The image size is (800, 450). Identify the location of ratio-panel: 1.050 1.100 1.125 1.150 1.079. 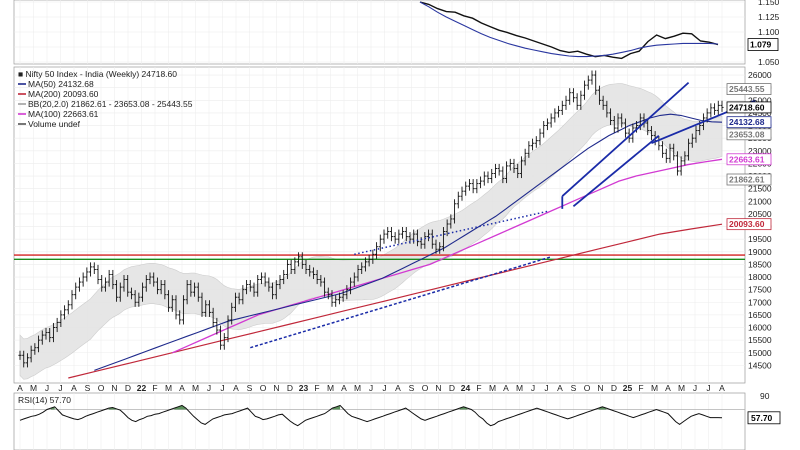
(396, 33).